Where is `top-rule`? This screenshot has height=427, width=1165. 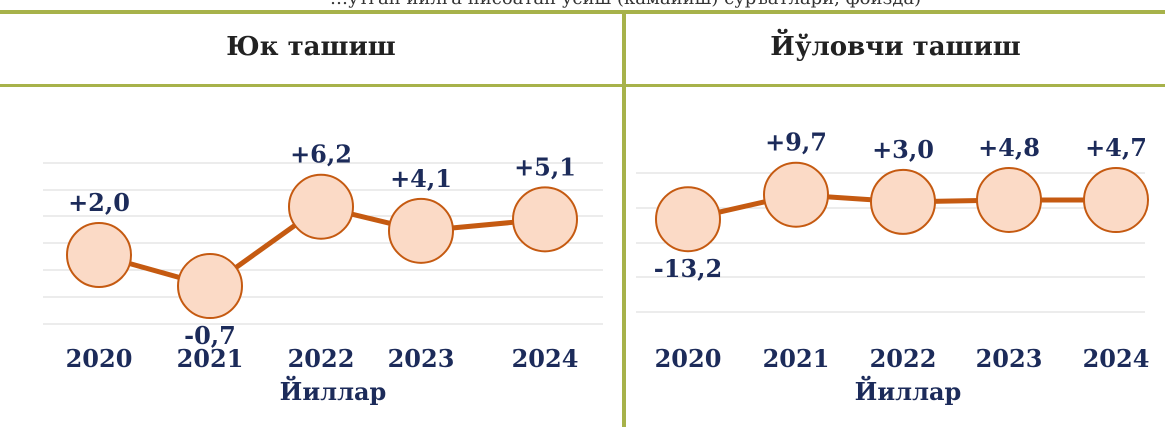 top-rule is located at coordinates (582, 12).